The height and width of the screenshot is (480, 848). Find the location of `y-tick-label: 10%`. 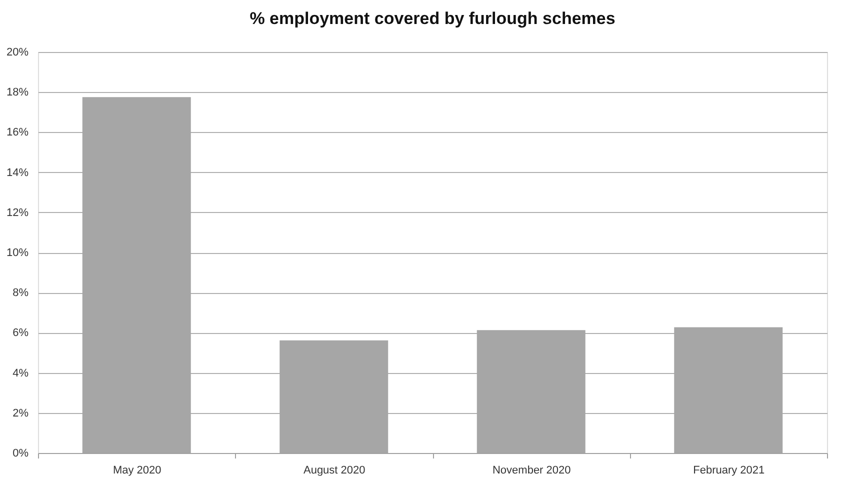

y-tick-label: 10% is located at coordinates (17, 253).